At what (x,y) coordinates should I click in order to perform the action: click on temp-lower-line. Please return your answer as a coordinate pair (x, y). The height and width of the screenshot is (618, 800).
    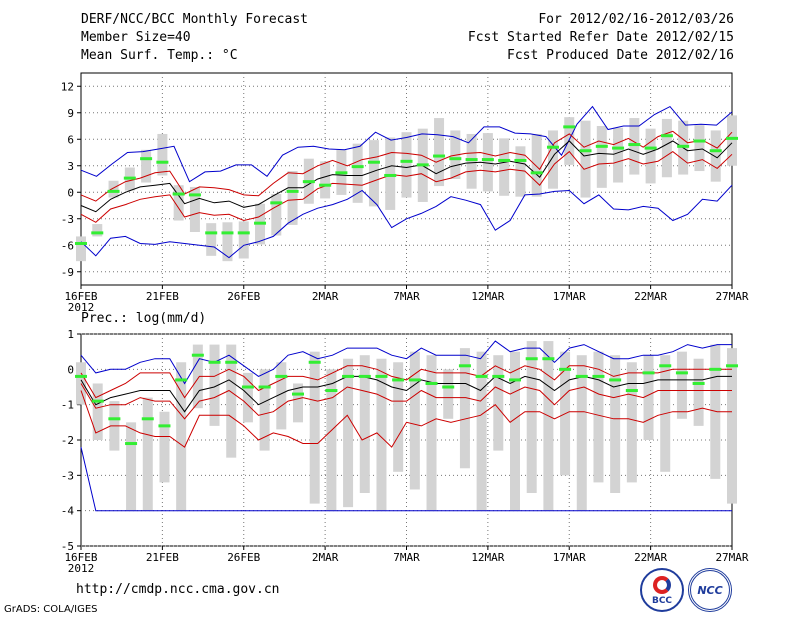
    Looking at the image, I should click on (406, 186).